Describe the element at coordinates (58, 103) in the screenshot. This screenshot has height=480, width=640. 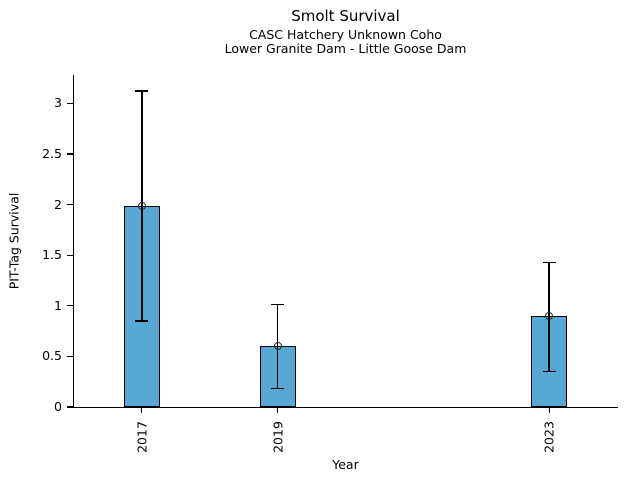
I see `y-tick-label: 3` at that location.